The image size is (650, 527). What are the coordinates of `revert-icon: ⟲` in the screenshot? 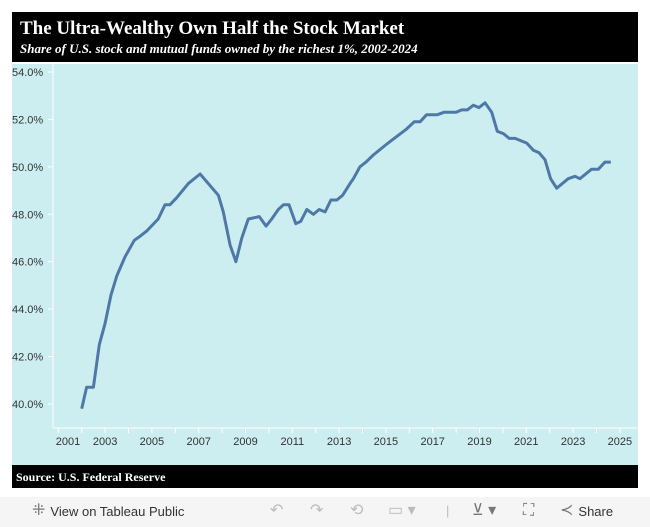 It's located at (357, 510).